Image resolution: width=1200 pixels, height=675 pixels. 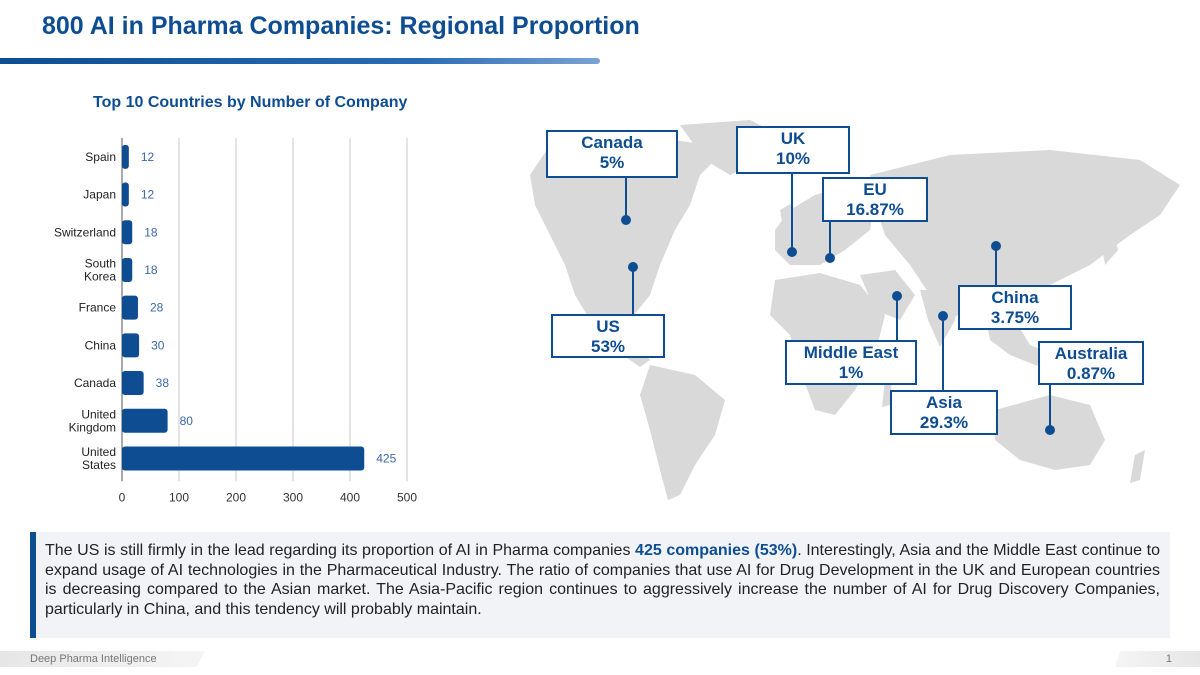 I want to click on japan-landmass, so click(x=1109, y=245).